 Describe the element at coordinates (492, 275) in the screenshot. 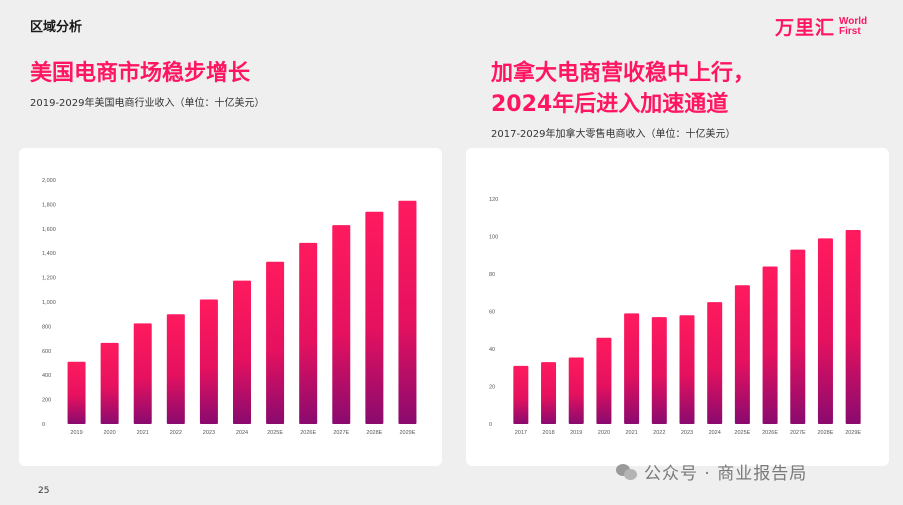

I see `y-tick-label: 80` at that location.